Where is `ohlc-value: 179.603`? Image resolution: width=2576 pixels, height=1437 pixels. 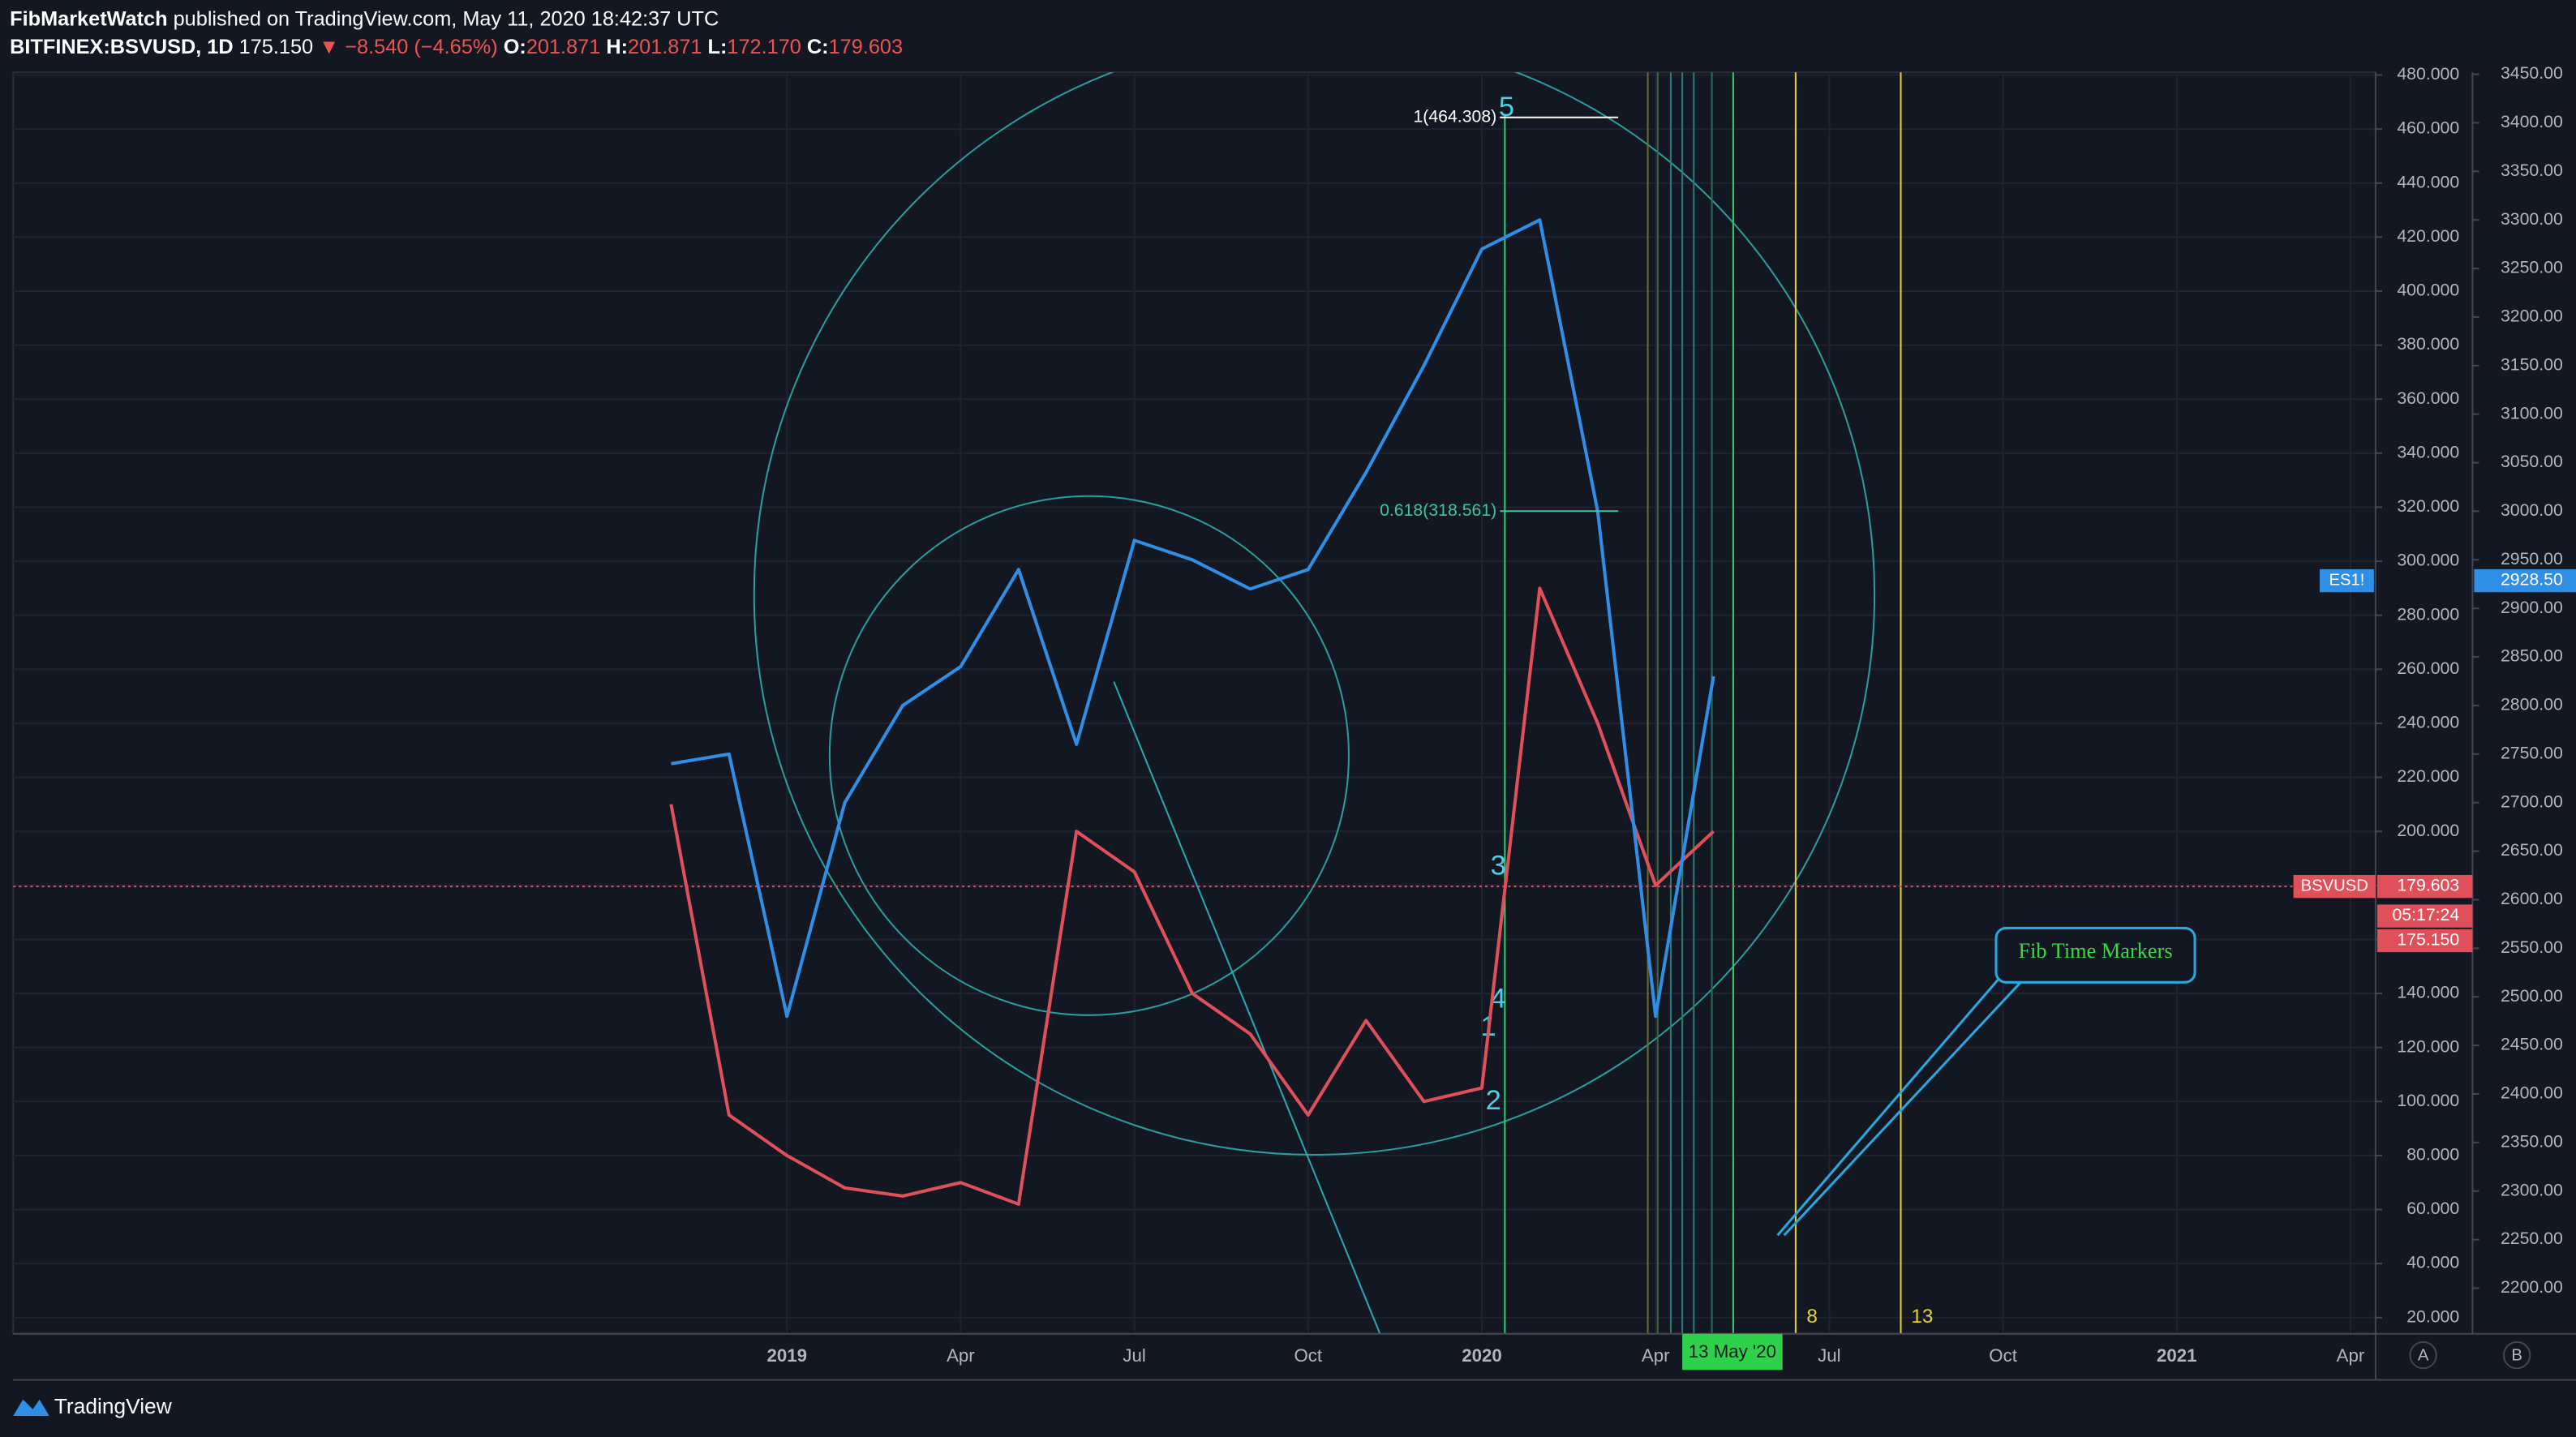
ohlc-value: 179.603 is located at coordinates (866, 46).